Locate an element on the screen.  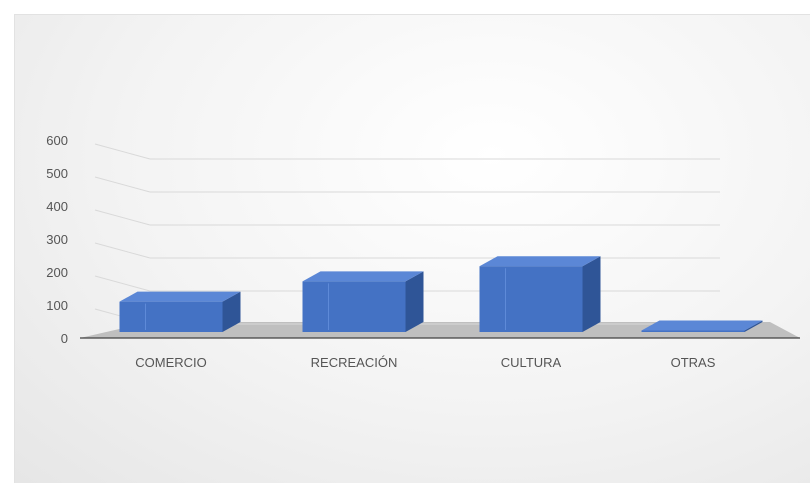
x-category-label: OTRAS is located at coordinates (693, 362).